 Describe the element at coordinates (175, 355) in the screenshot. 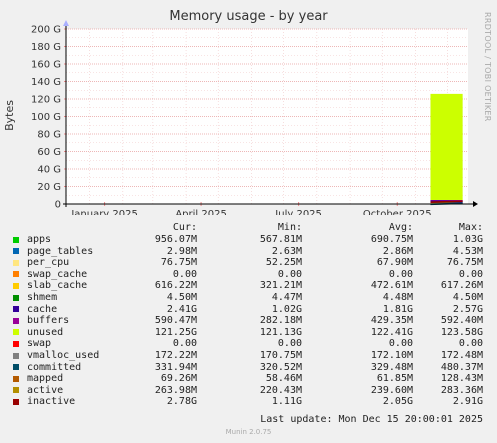

I see `legend-cur-value: 172.22M` at that location.